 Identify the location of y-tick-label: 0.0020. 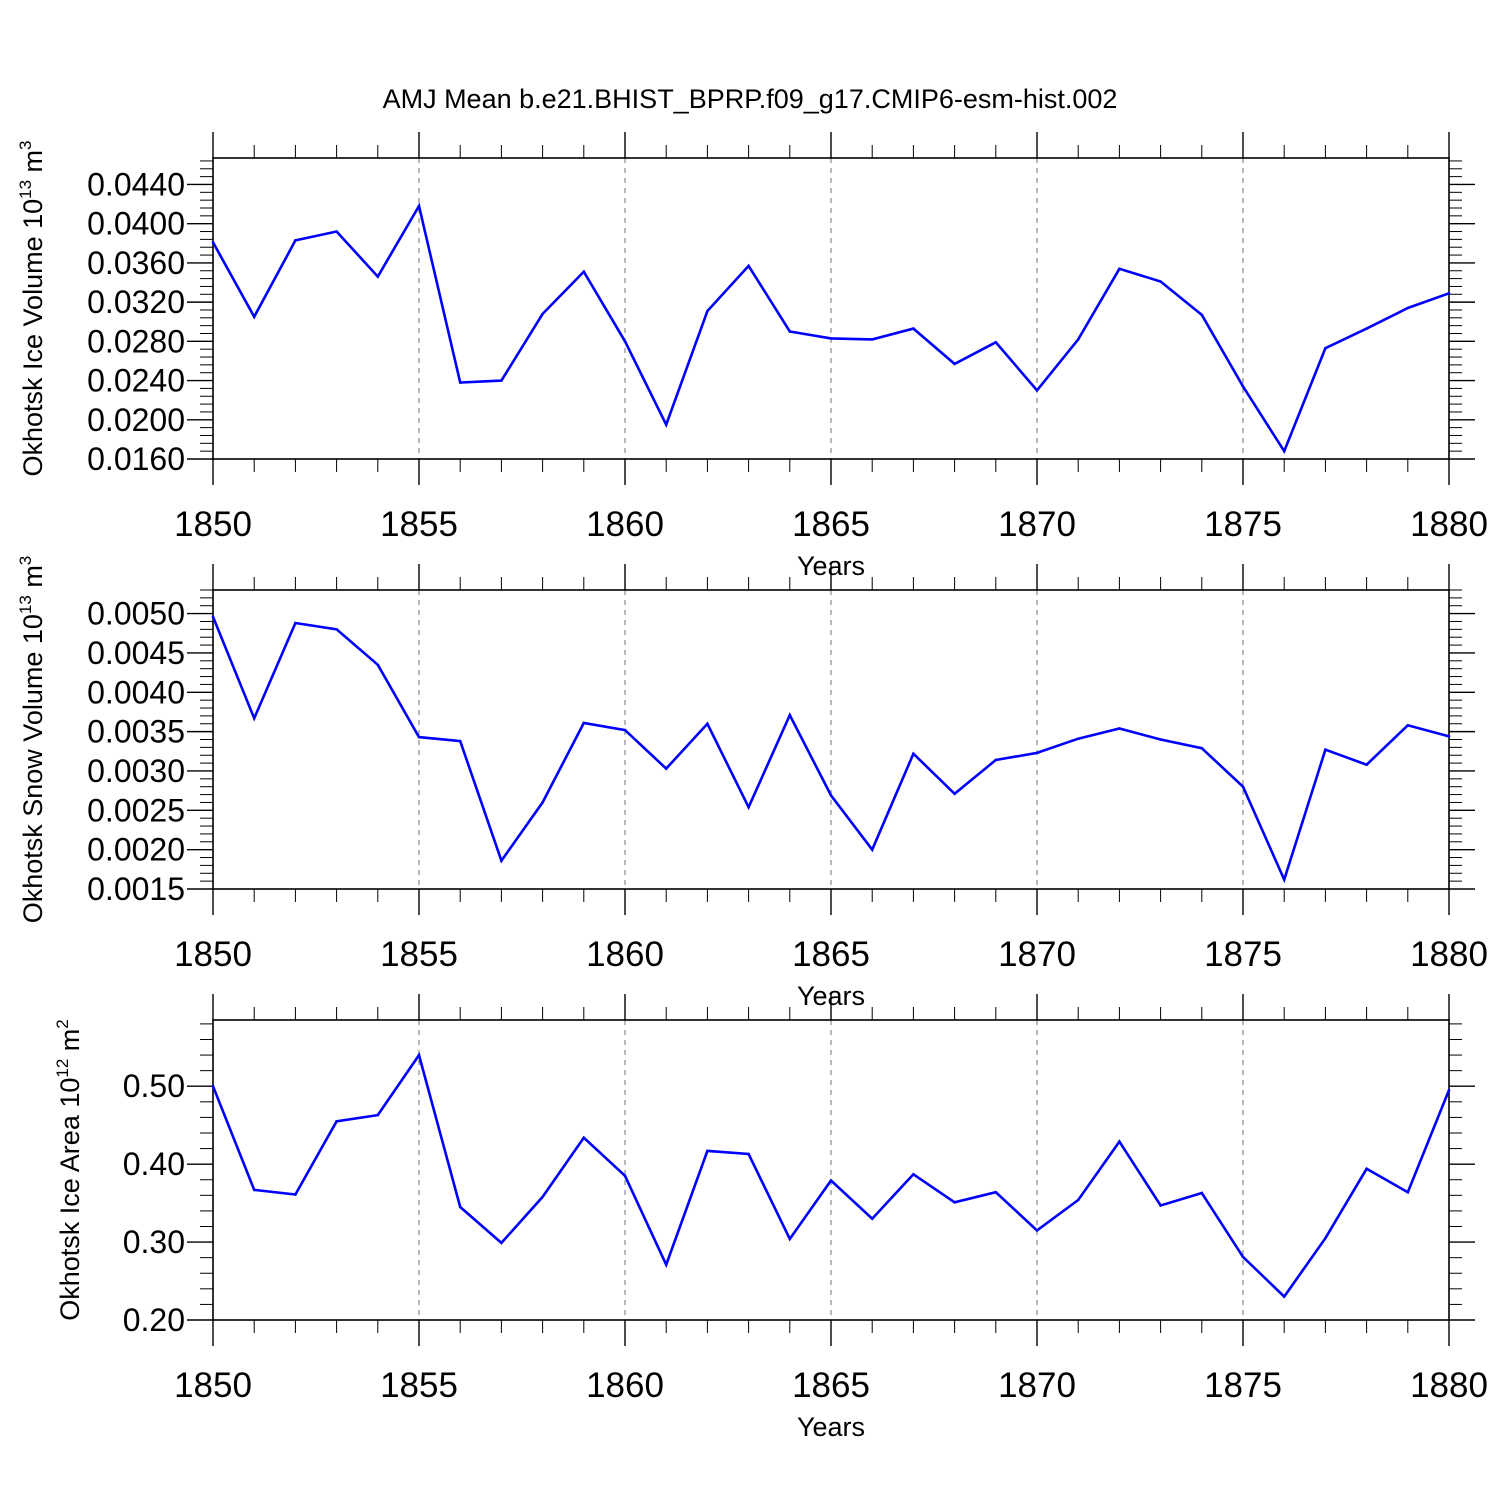
(136, 850).